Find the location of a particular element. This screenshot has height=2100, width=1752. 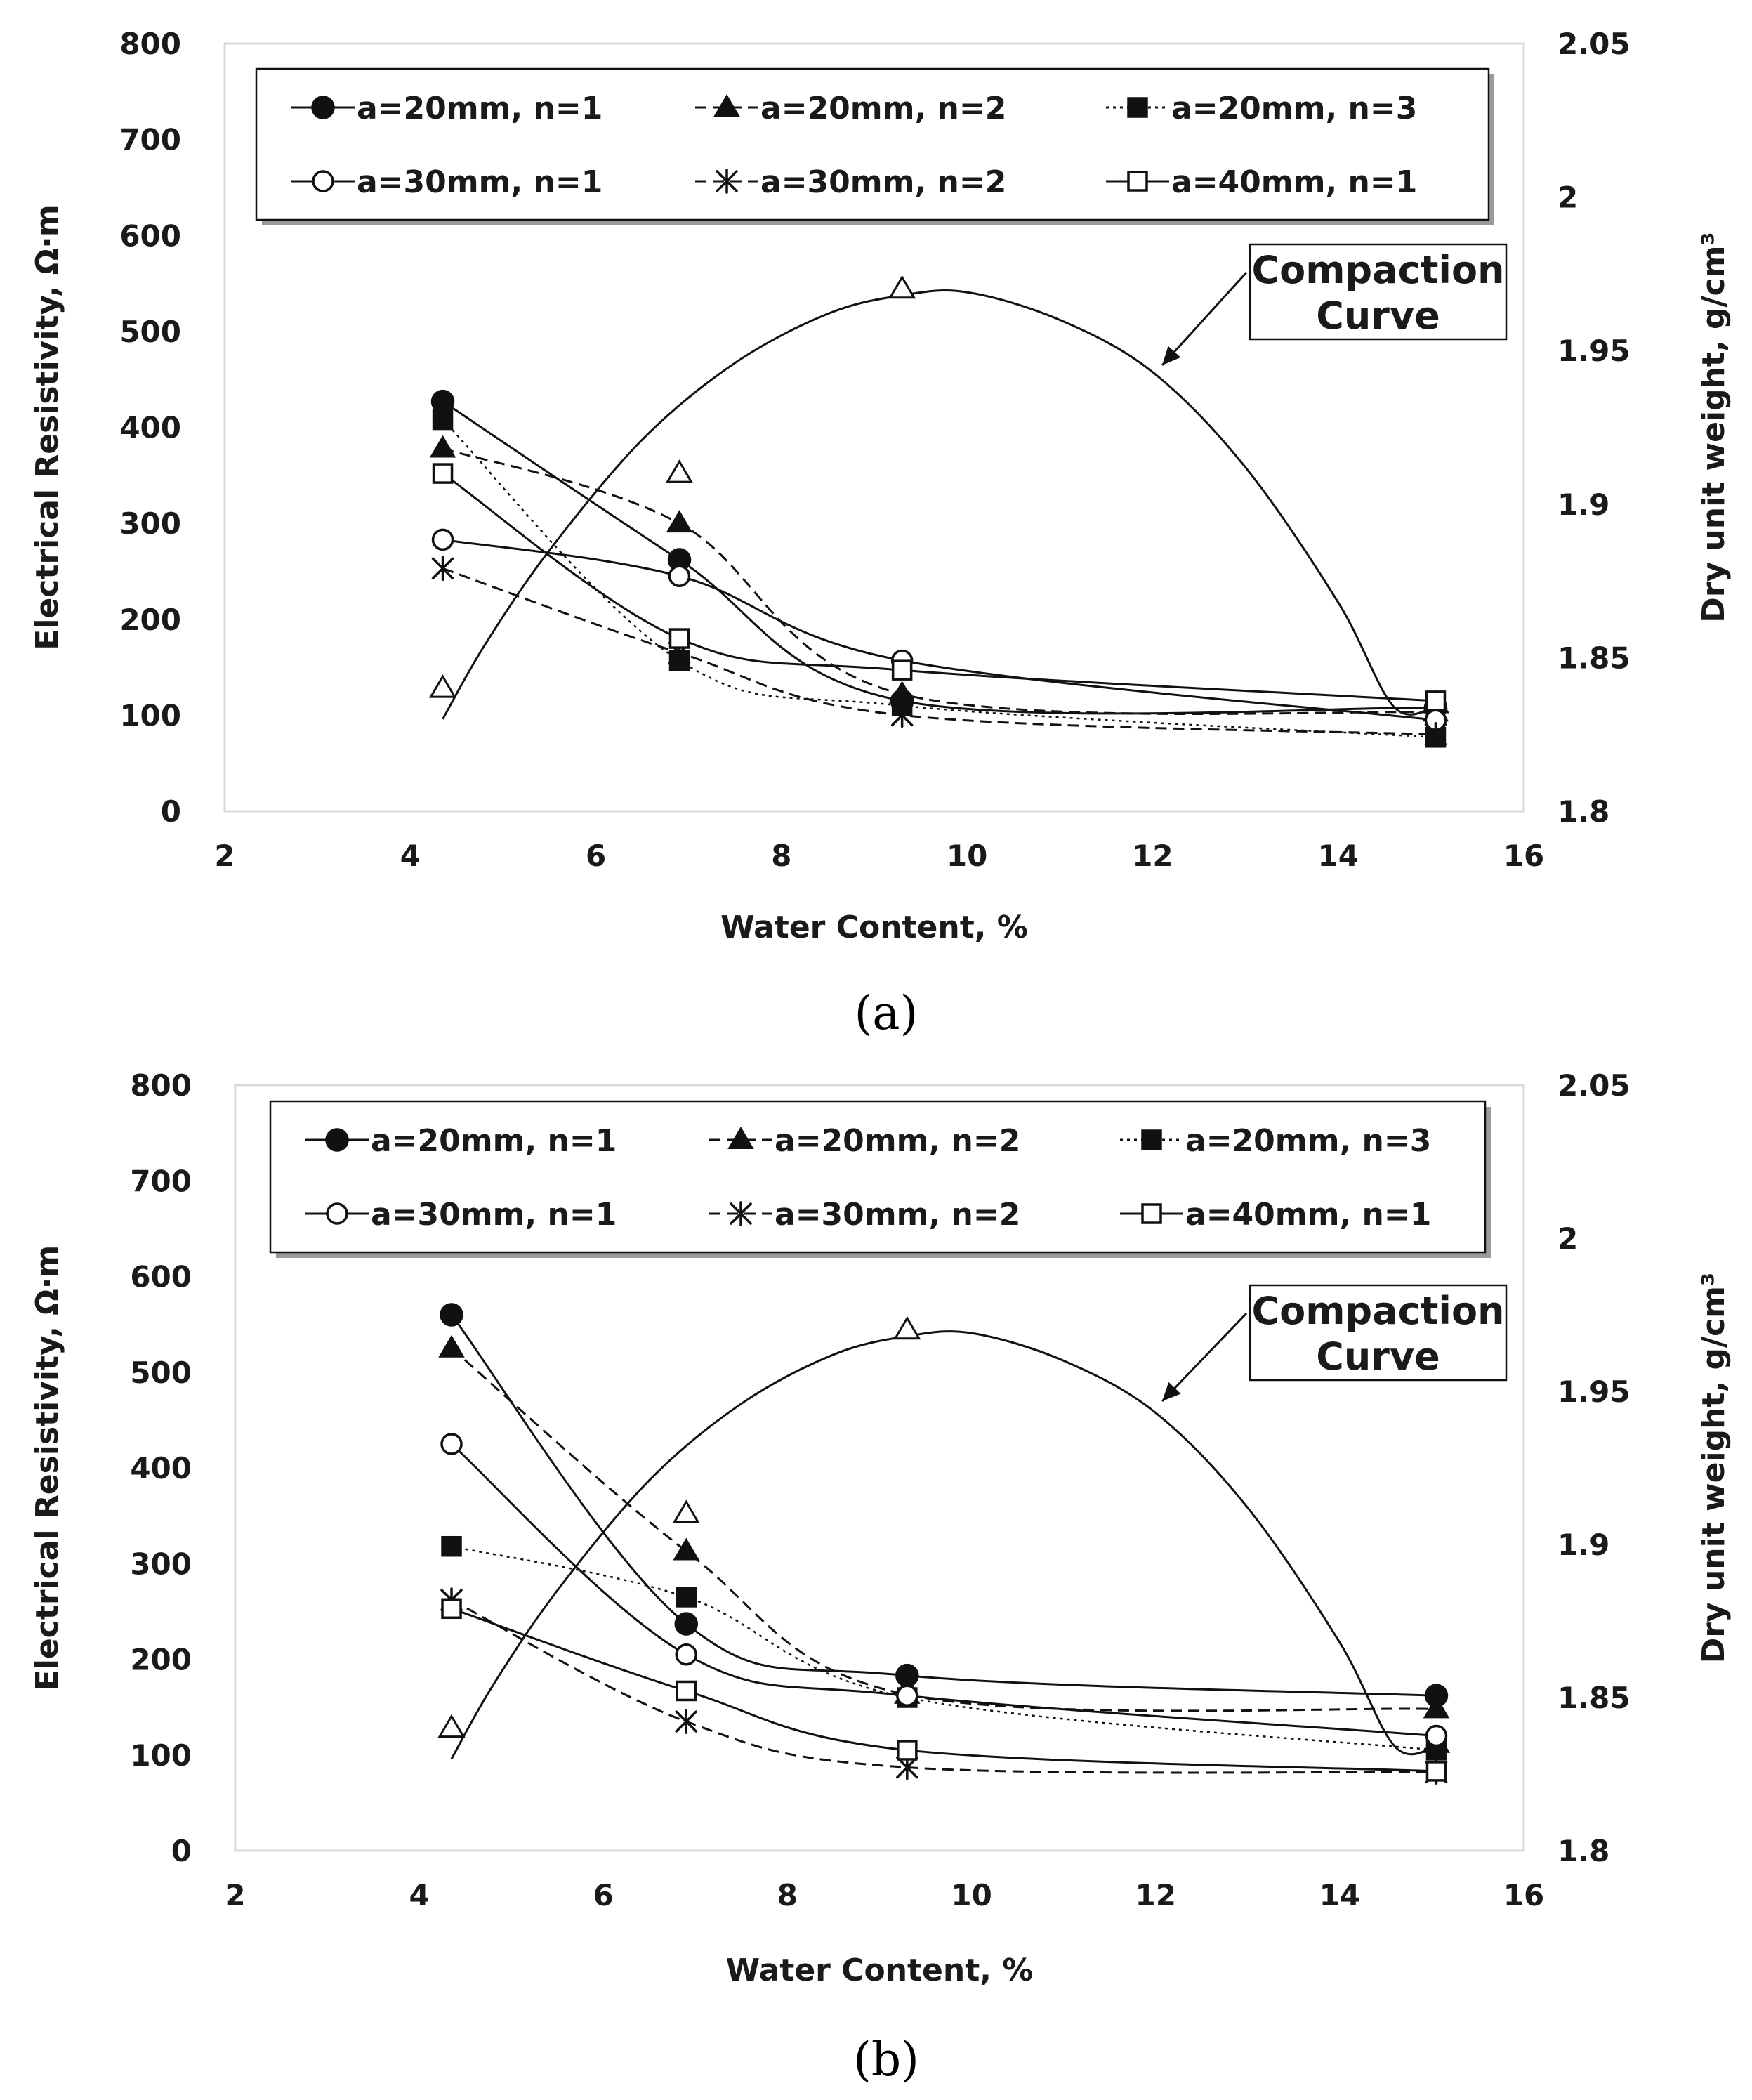

y-tick-label: 400 is located at coordinates (161, 1468).